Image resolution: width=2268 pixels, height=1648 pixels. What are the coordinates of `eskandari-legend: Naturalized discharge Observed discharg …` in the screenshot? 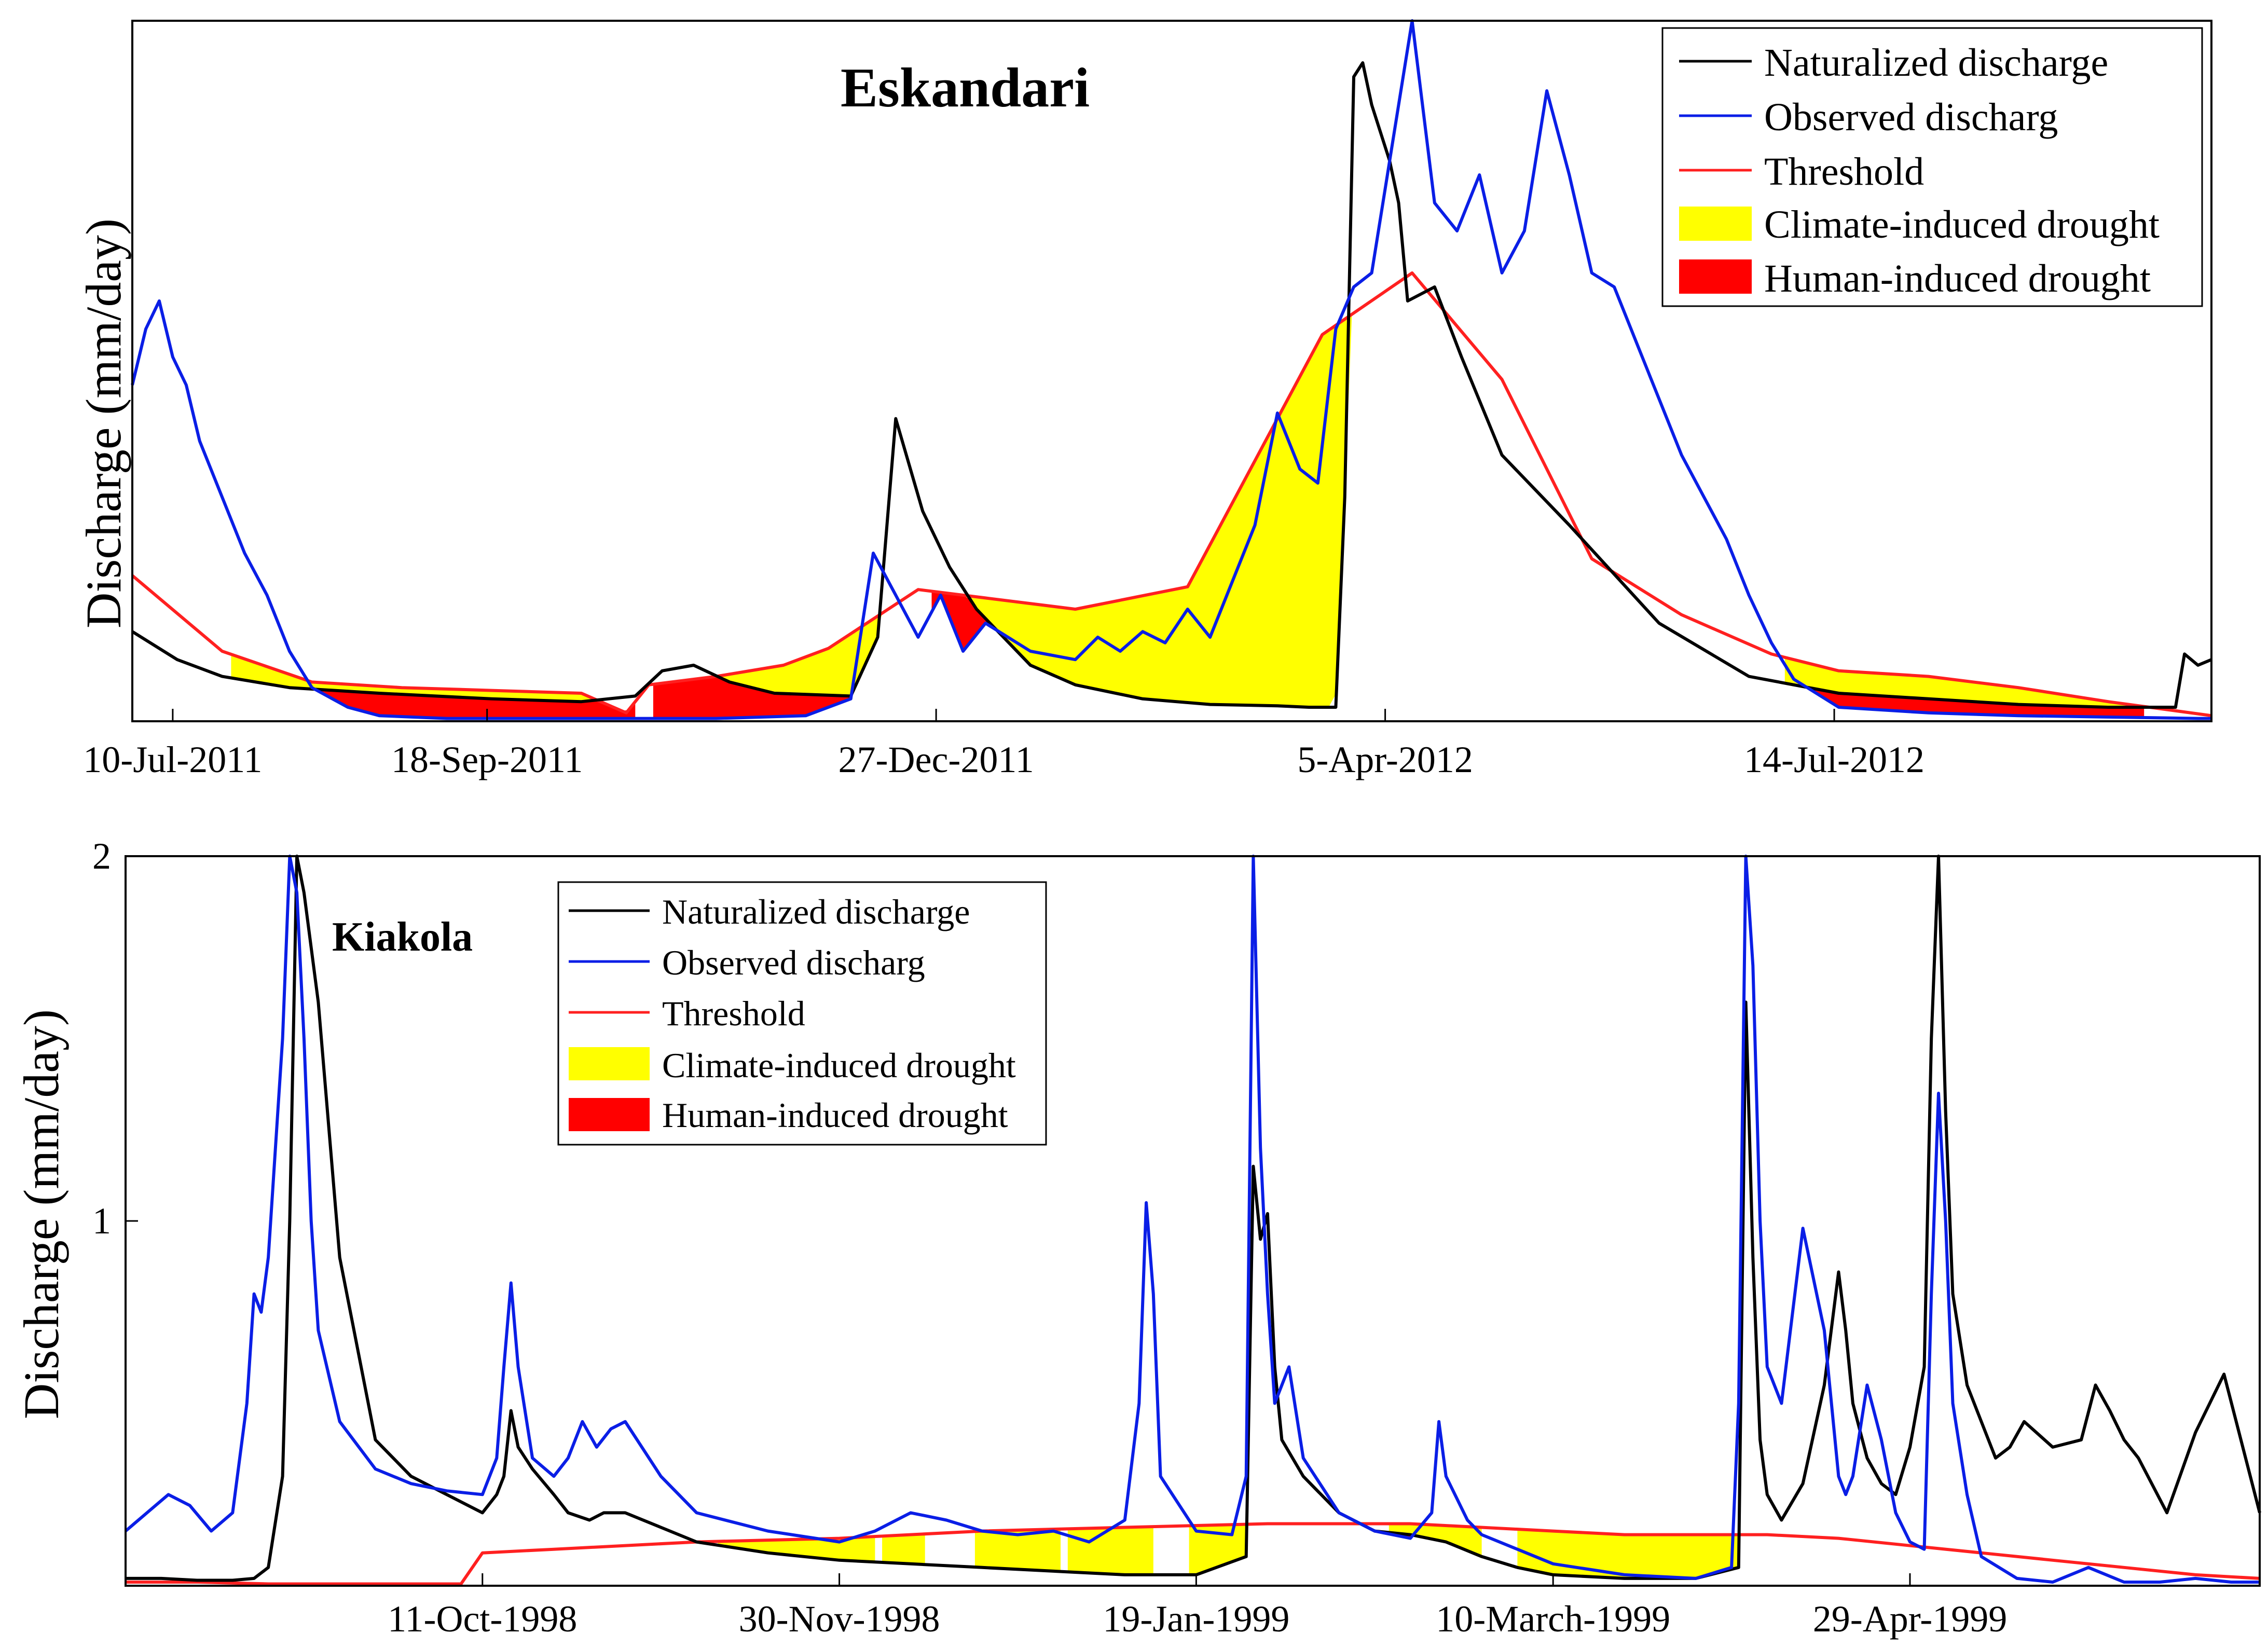 It's located at (1932, 167).